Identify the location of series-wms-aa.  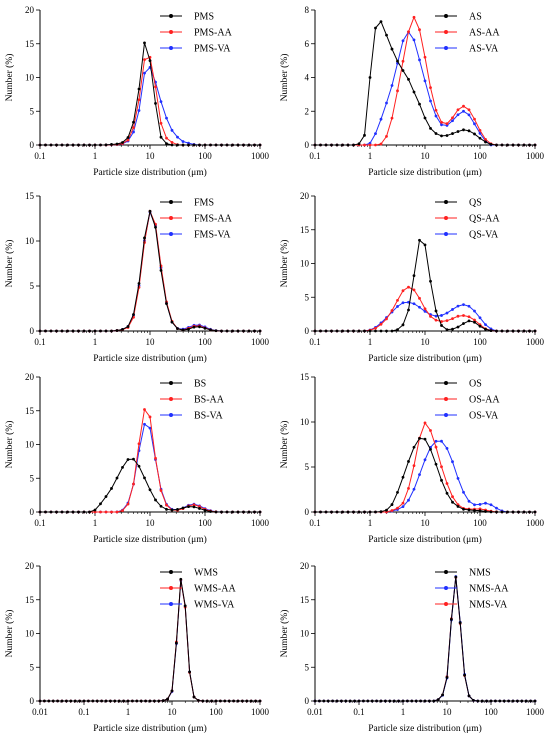
(150, 640).